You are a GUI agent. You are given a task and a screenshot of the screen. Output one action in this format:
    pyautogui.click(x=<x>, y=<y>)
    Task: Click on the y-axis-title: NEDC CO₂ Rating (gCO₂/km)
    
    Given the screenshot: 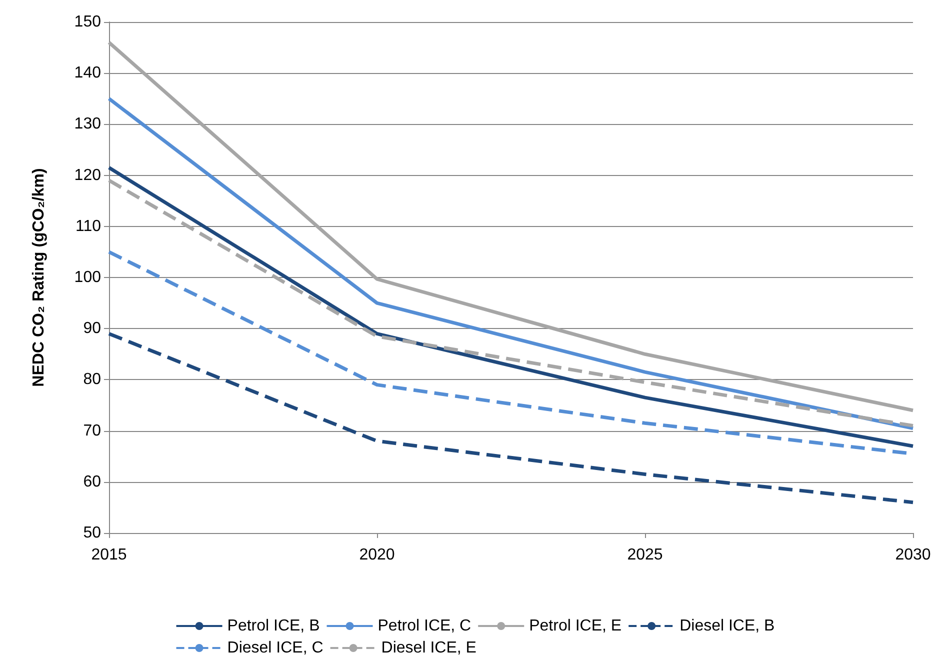 What is the action you would take?
    pyautogui.click(x=39, y=277)
    